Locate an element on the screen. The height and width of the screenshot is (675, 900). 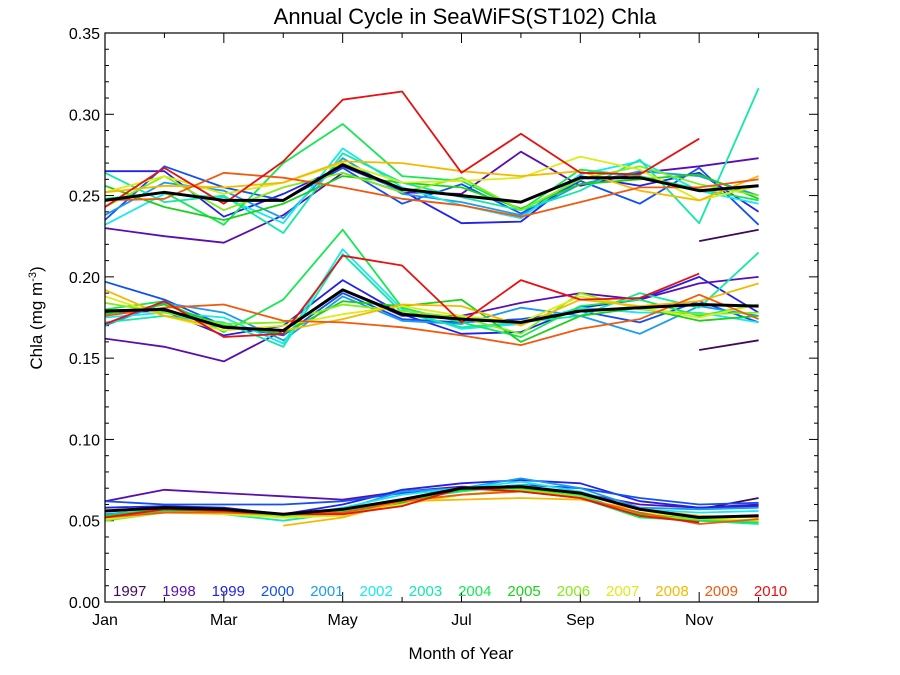
legend-entry-2001: 2001 is located at coordinates (326, 591).